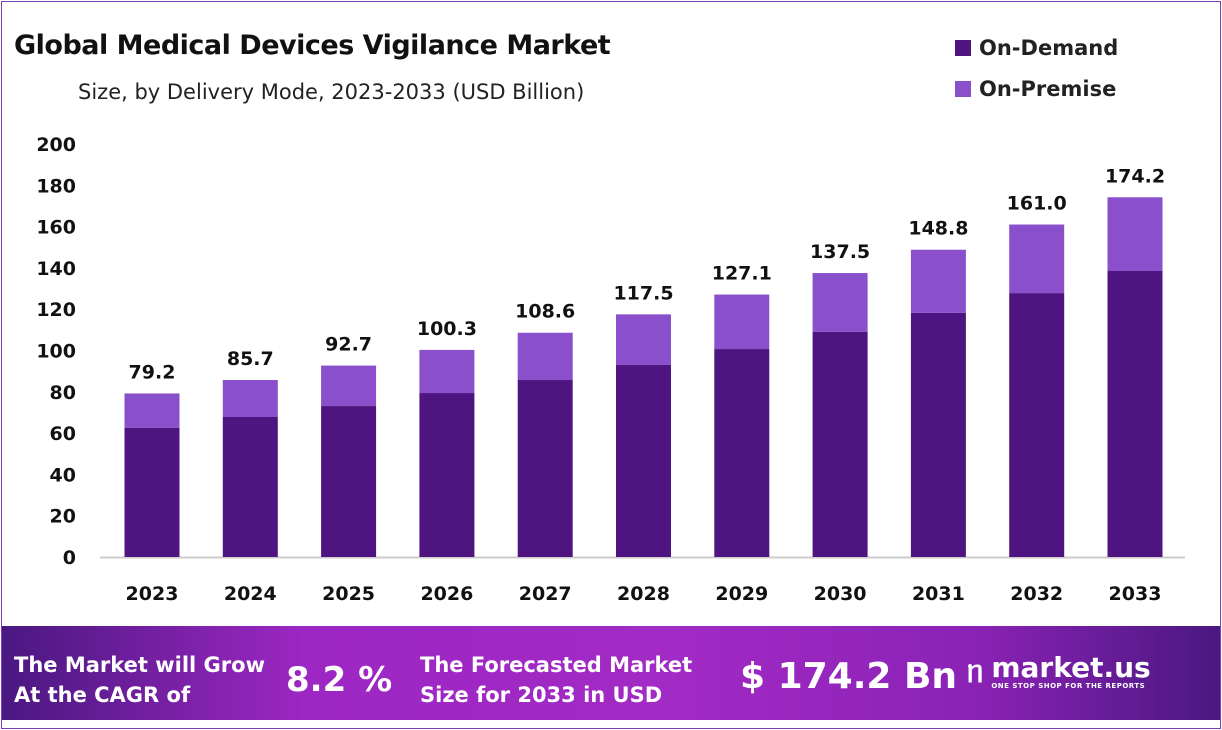 This screenshot has height=730, width=1222. I want to click on cagr-label: The Market will Grow At the CAGR of, so click(139, 680).